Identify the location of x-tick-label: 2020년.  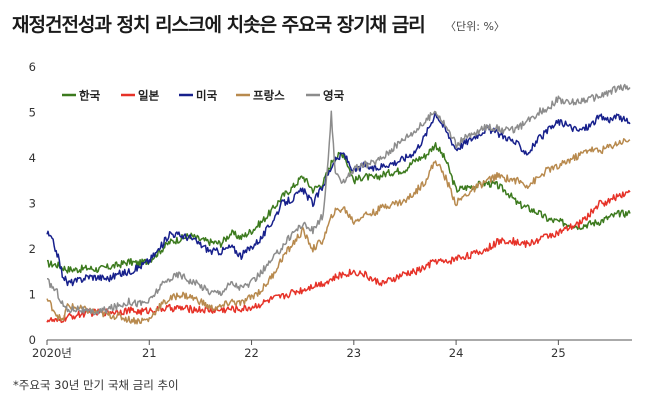
(52, 353).